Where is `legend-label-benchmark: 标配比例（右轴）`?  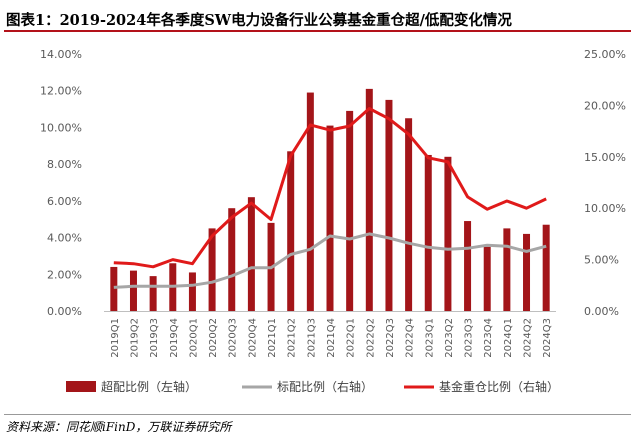
legend-label-benchmark: 标配比例（右轴） is located at coordinates (325, 386).